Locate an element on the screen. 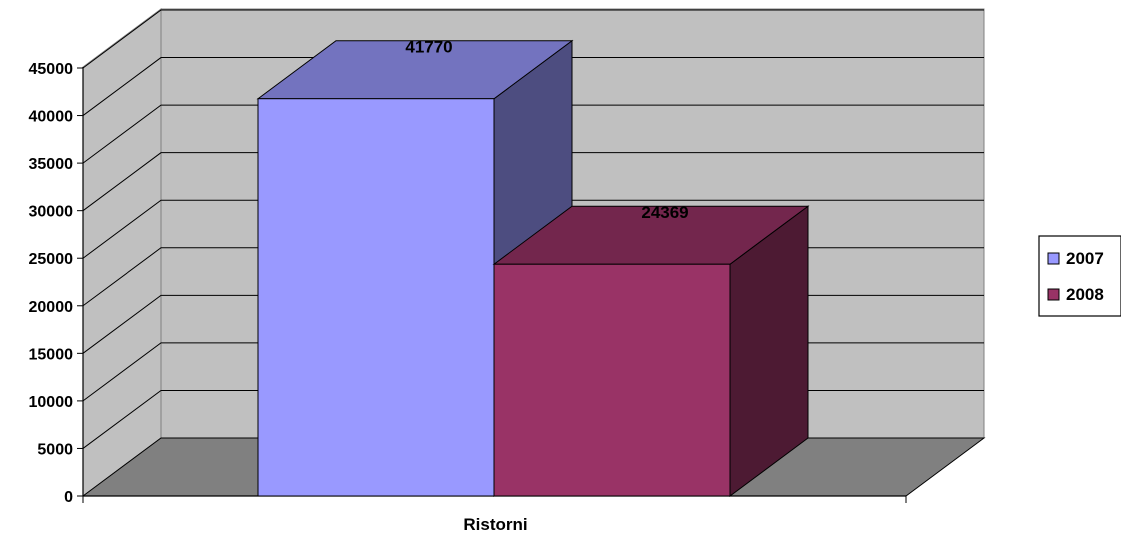 The image size is (1121, 543). side-wall is located at coordinates (122, 252).